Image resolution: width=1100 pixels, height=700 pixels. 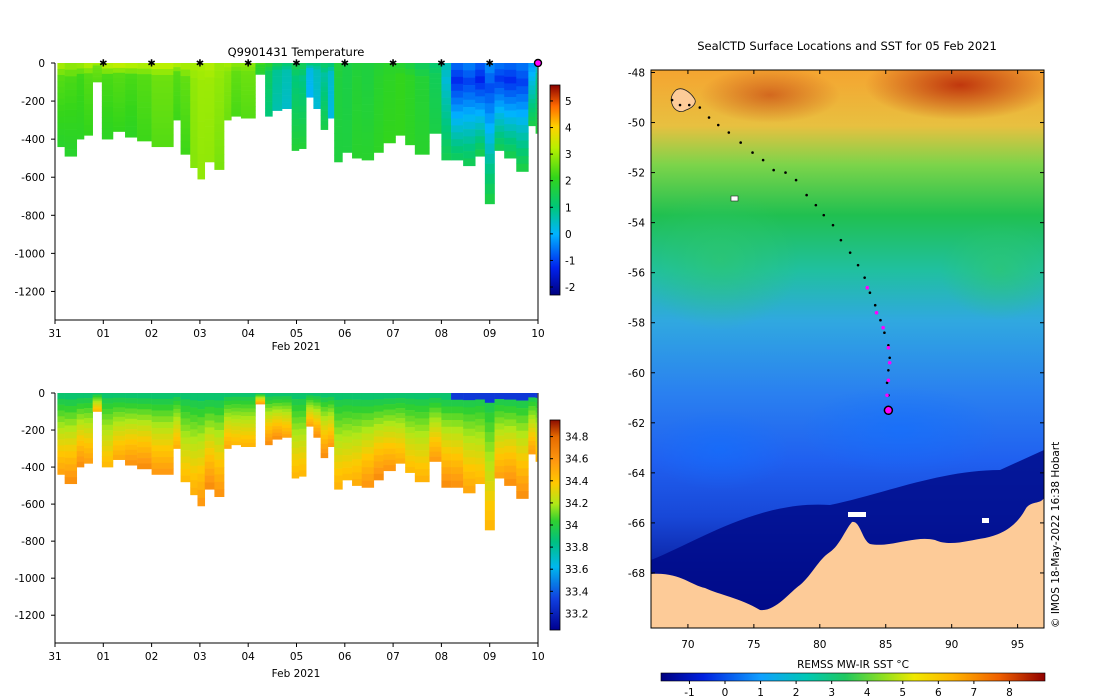 What do you see at coordinates (576, 504) in the screenshot?
I see `colorbar-tick-label: 34.2` at bounding box center [576, 504].